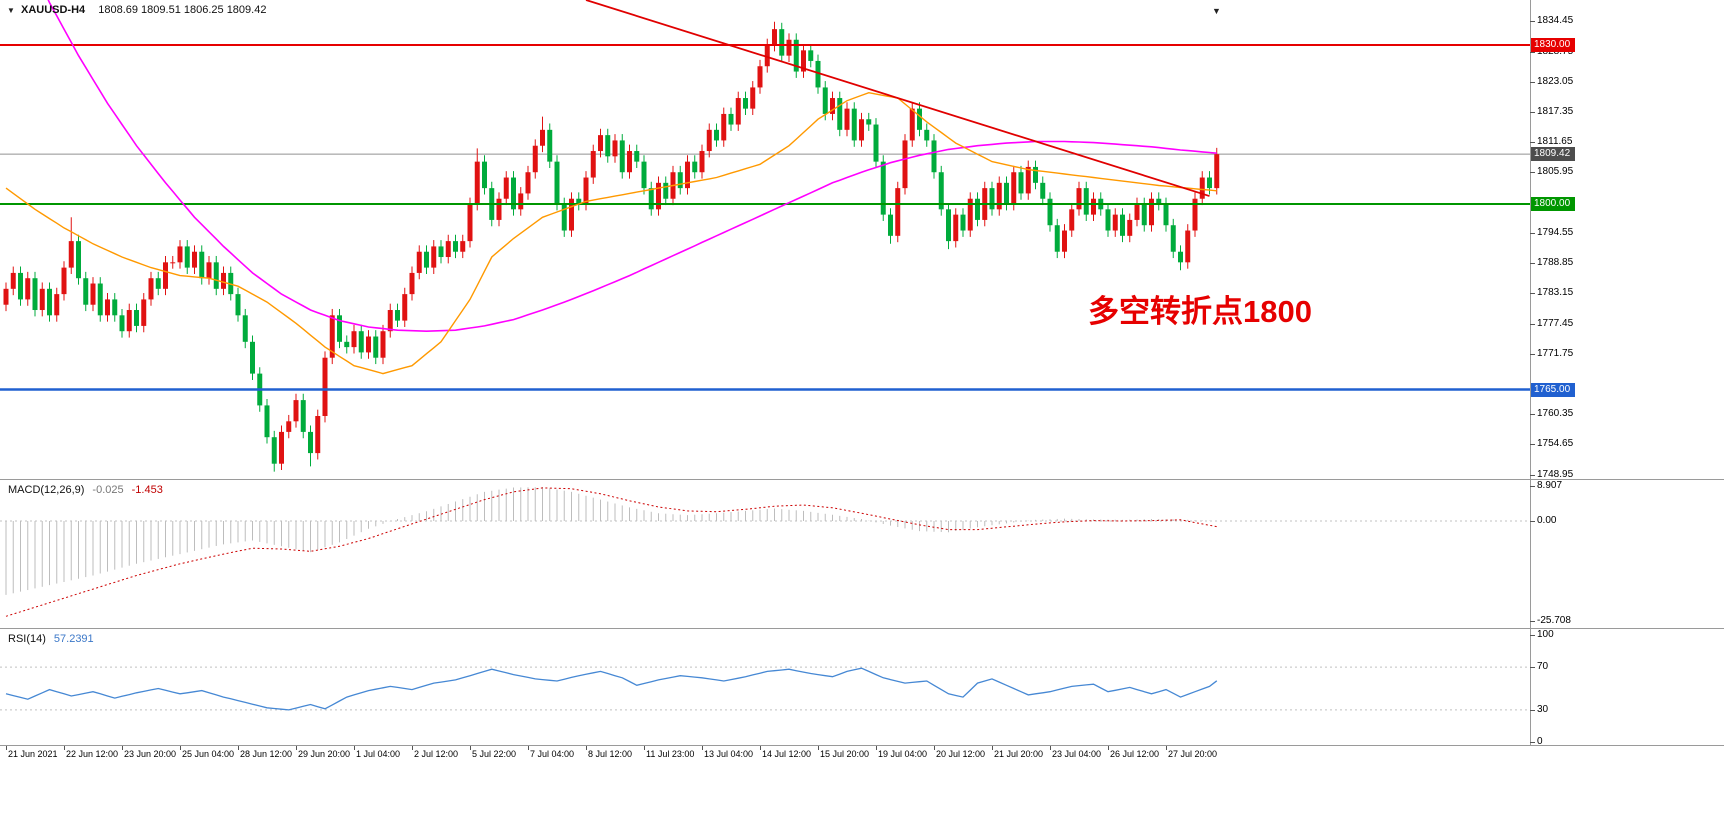  What do you see at coordinates (92, 754) in the screenshot?
I see `time-axis-label: 22 Jun 12:00` at bounding box center [92, 754].